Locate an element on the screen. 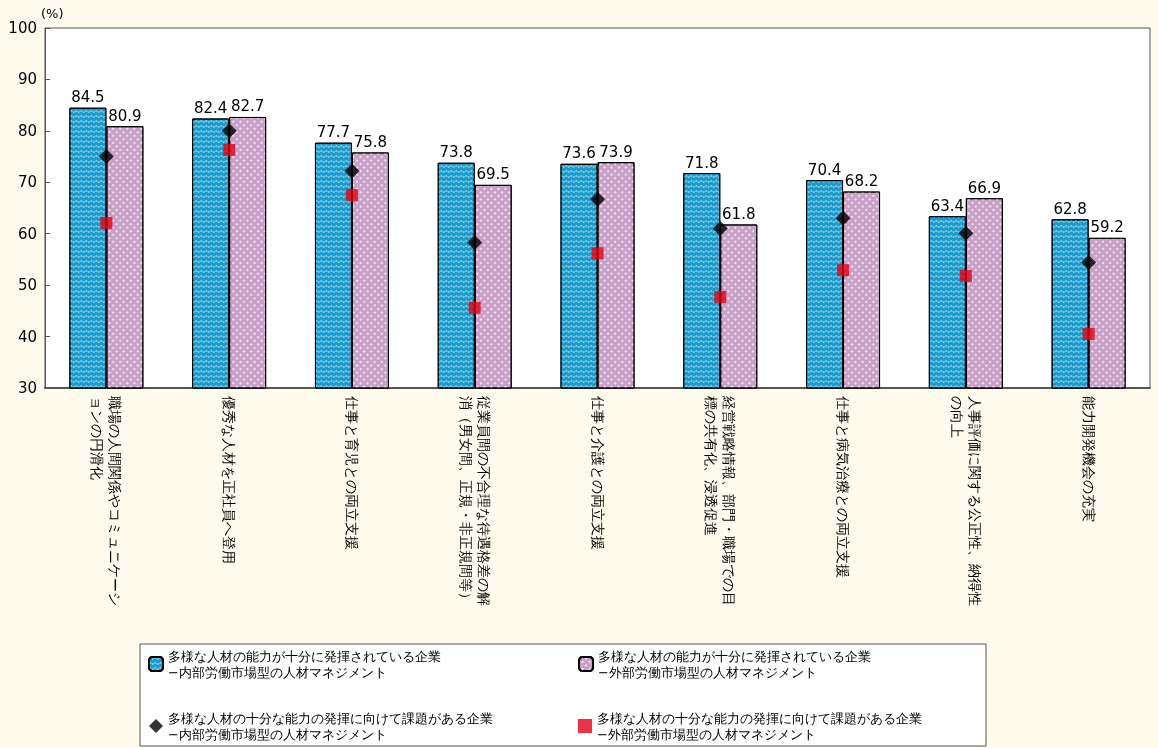 The image size is (1158, 748). data-label: 75.8 is located at coordinates (370, 141).